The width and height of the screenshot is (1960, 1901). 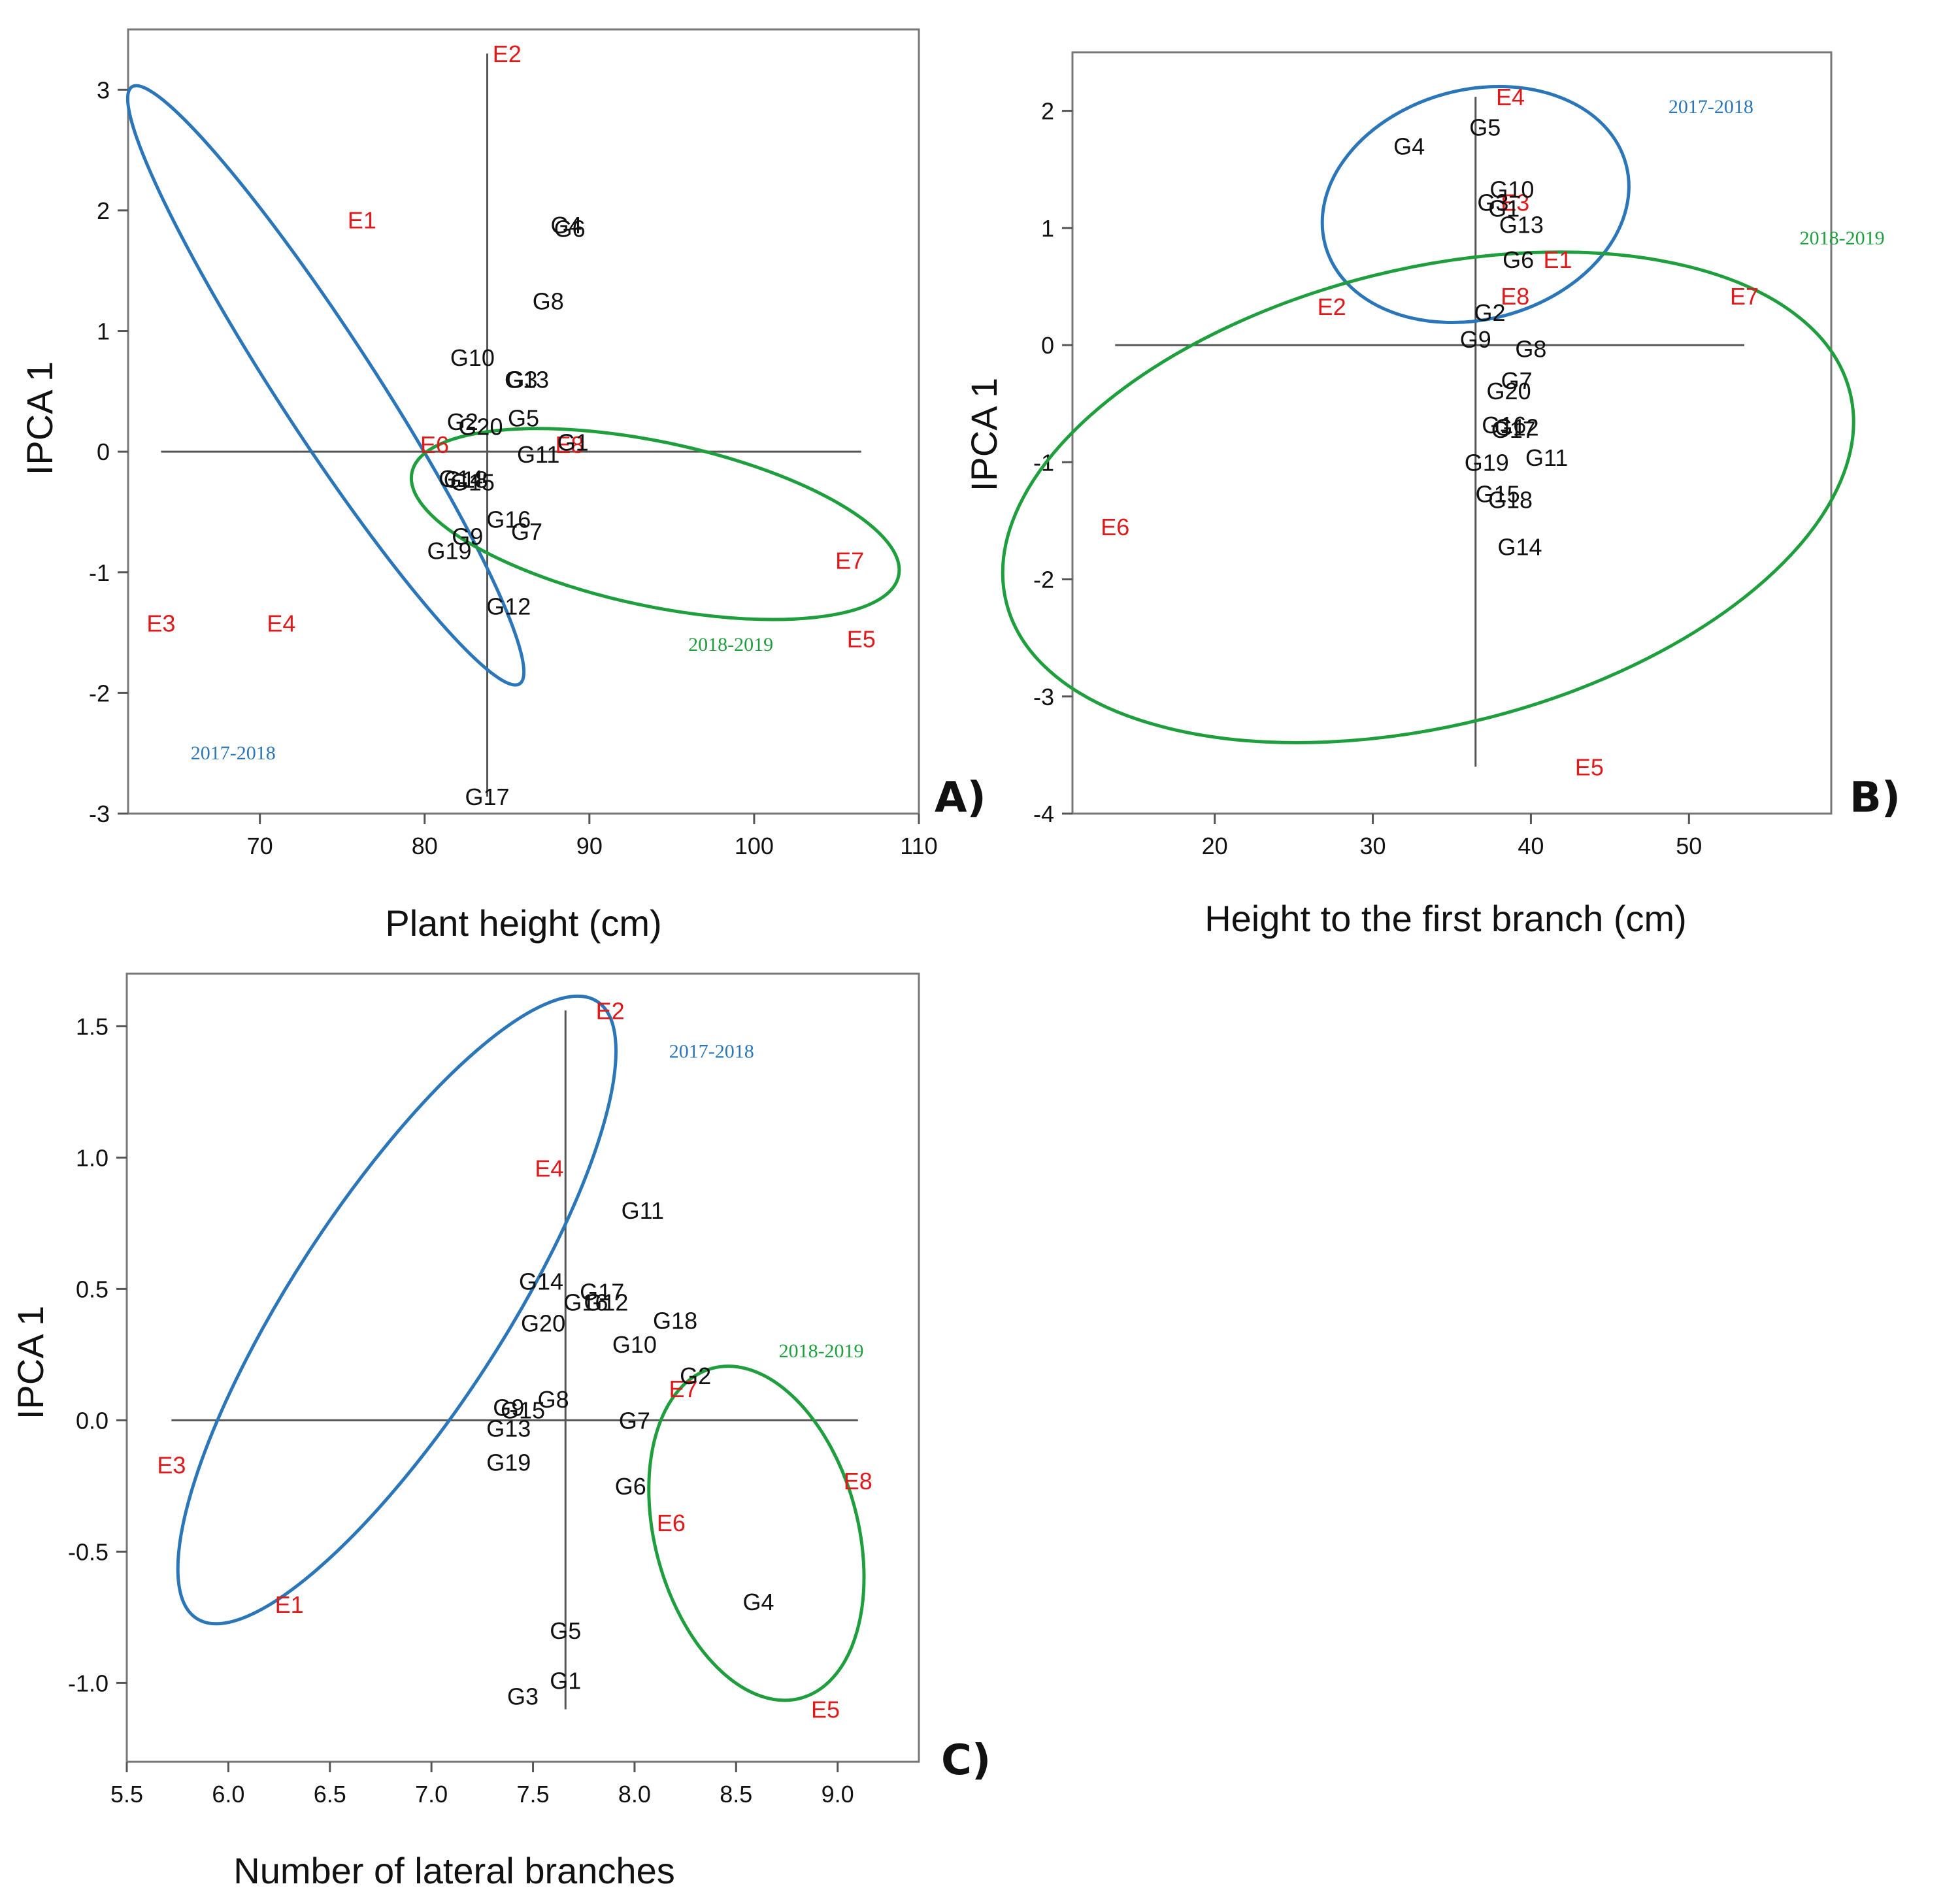 What do you see at coordinates (103, 89) in the screenshot?
I see `y-tick-label: 3` at bounding box center [103, 89].